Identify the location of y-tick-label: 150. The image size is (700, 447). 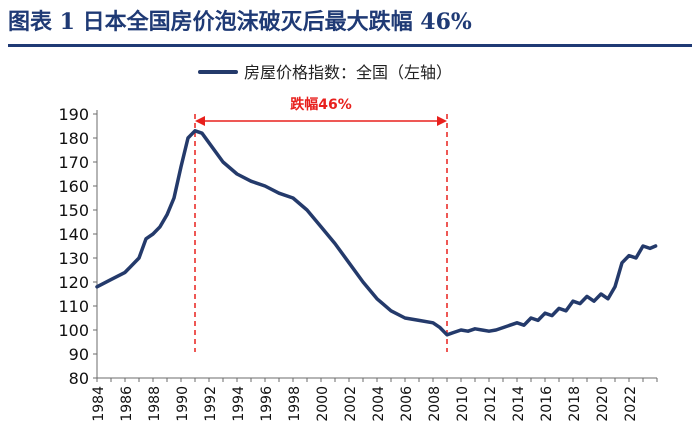
(73, 210).